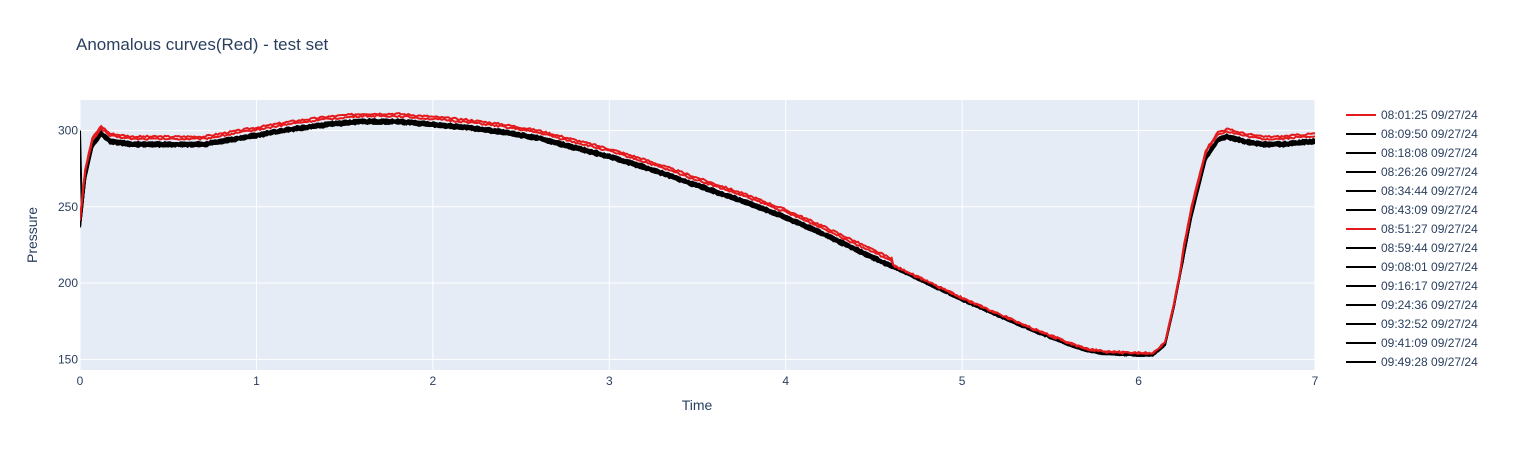  I want to click on y-axis-ticks: 150 200 250 300, so click(68, 245).